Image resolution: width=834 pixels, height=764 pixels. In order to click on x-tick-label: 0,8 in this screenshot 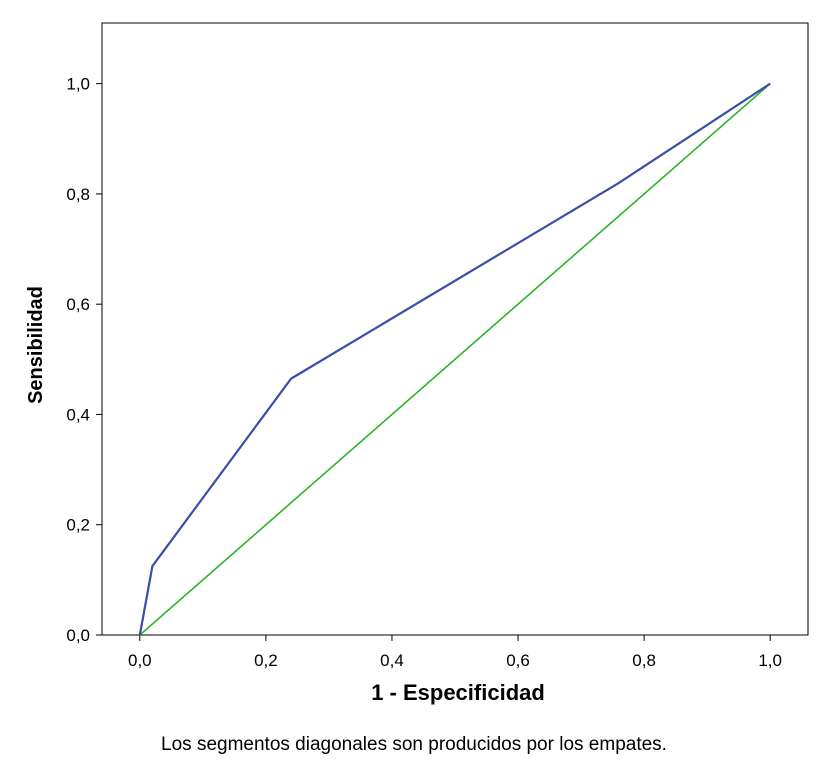, I will do `click(644, 660)`.